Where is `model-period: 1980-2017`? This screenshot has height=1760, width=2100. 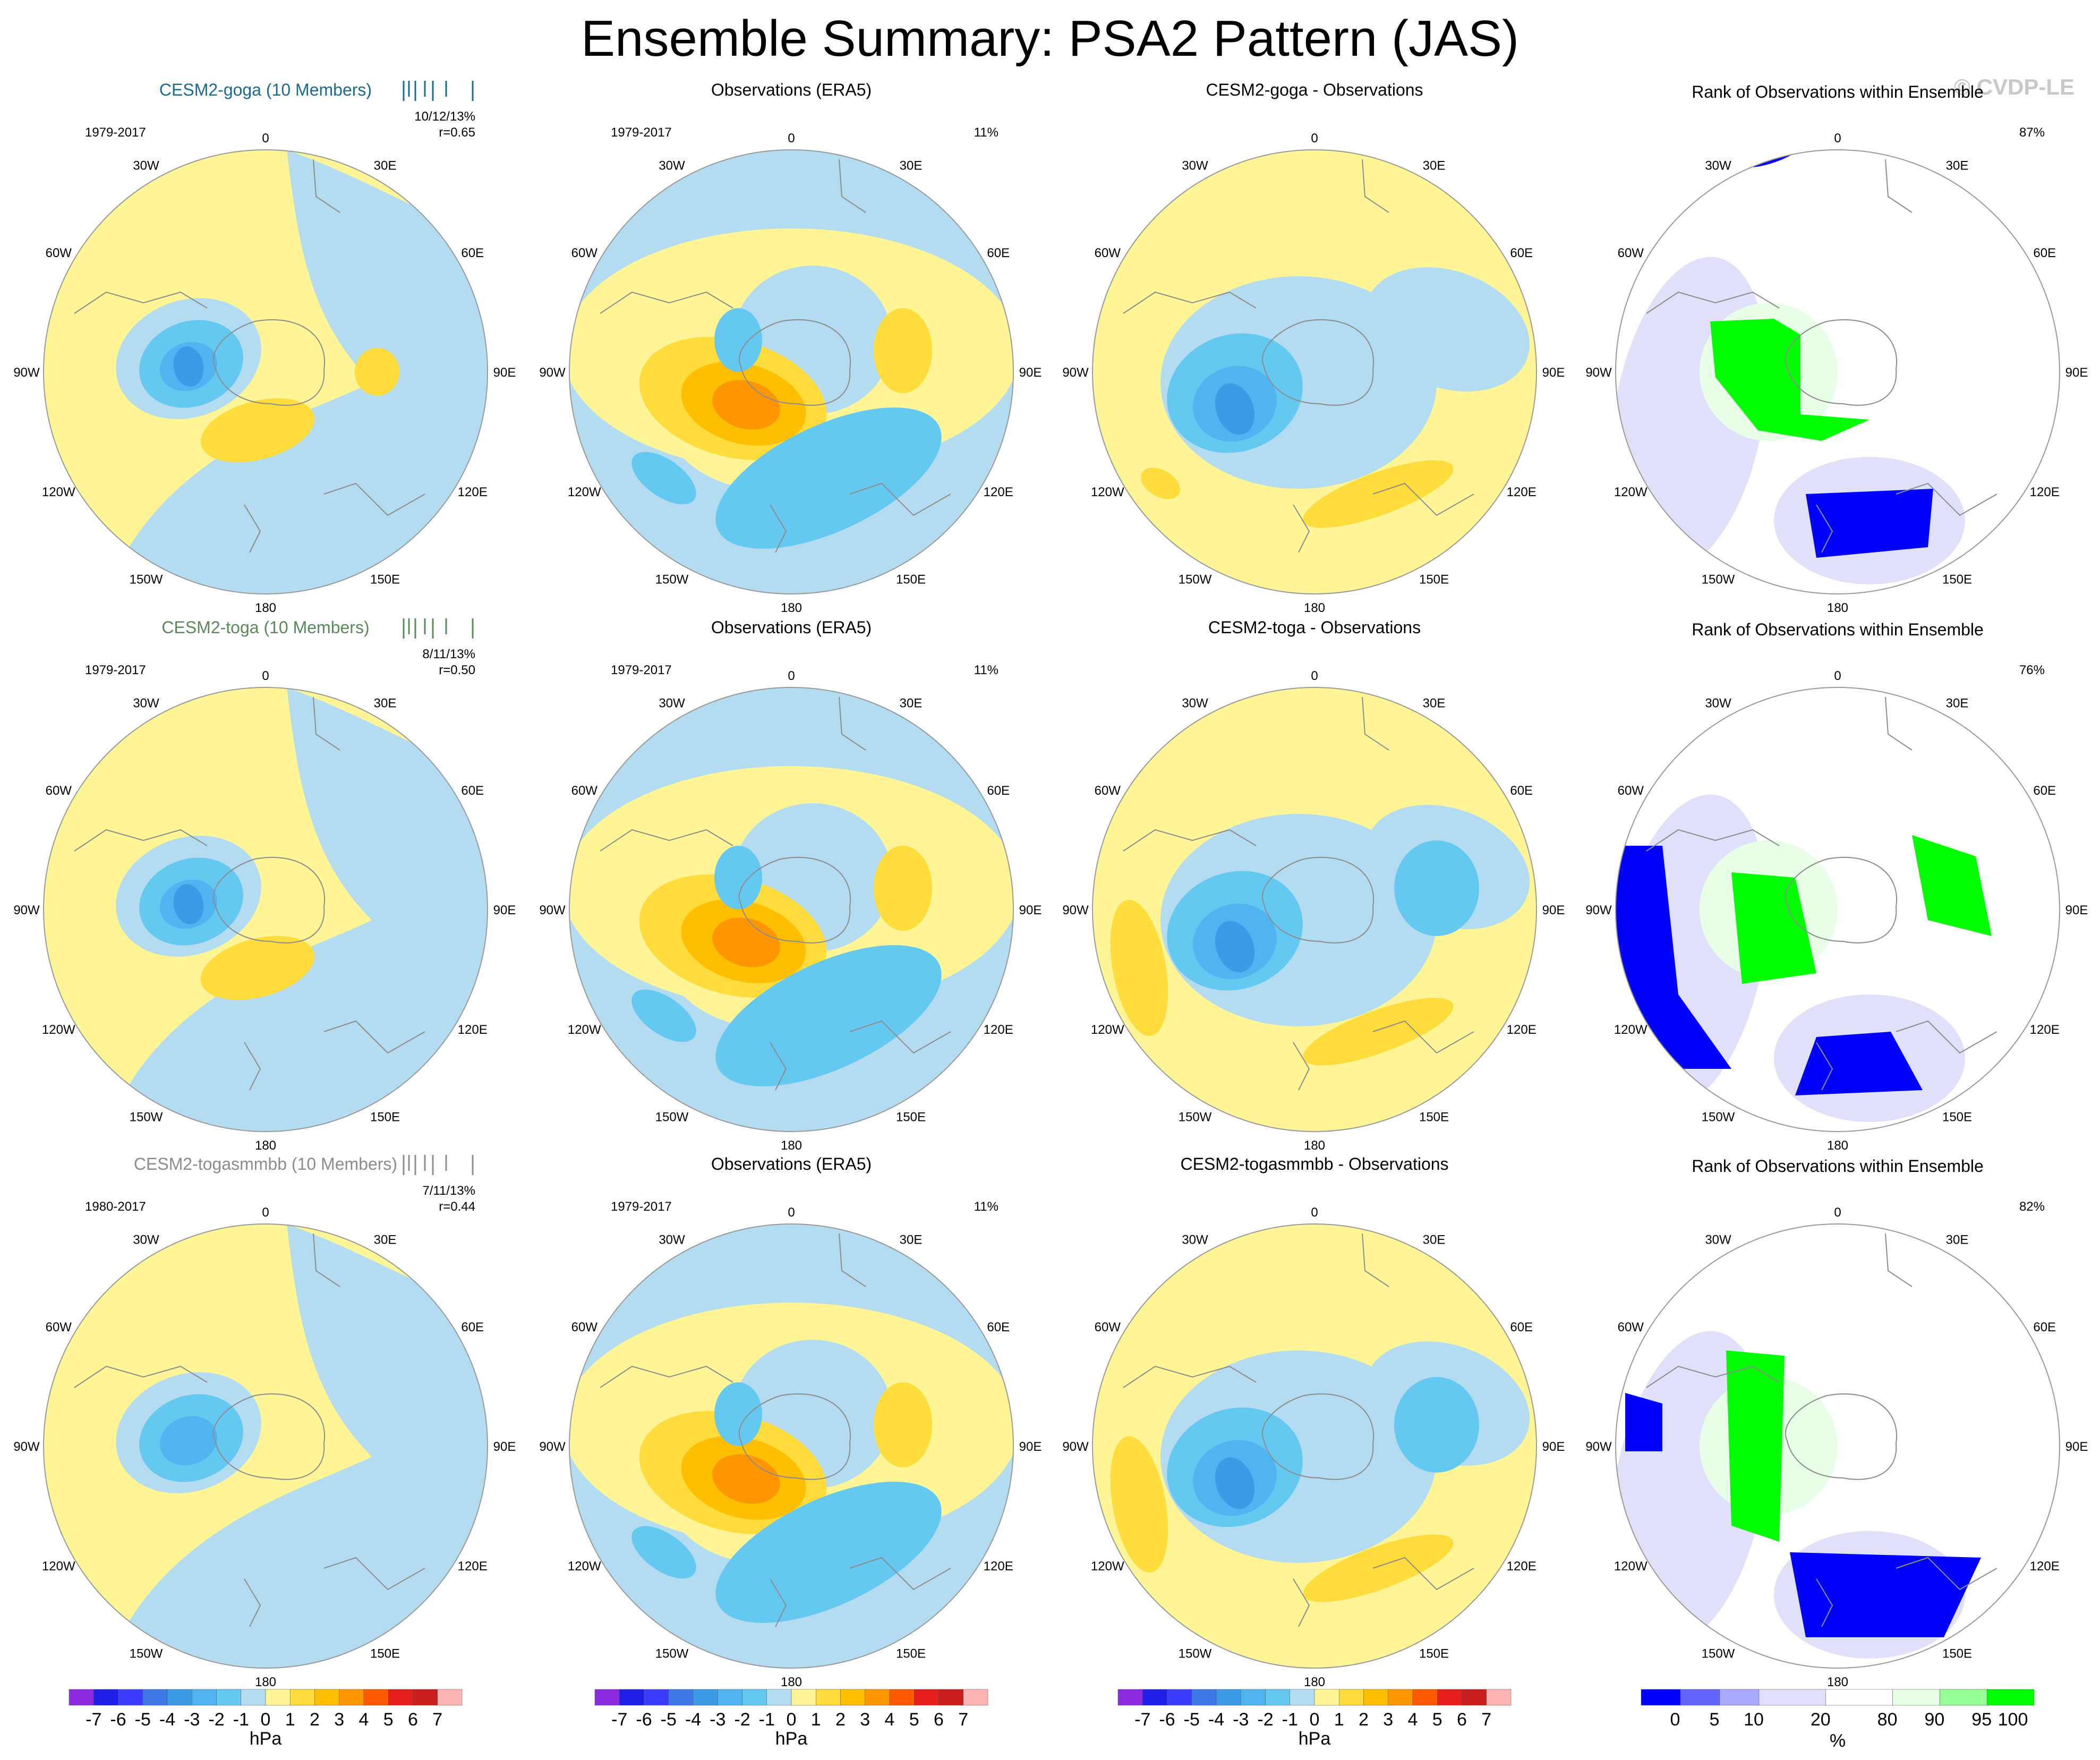
model-period: 1980-2017 is located at coordinates (115, 1207).